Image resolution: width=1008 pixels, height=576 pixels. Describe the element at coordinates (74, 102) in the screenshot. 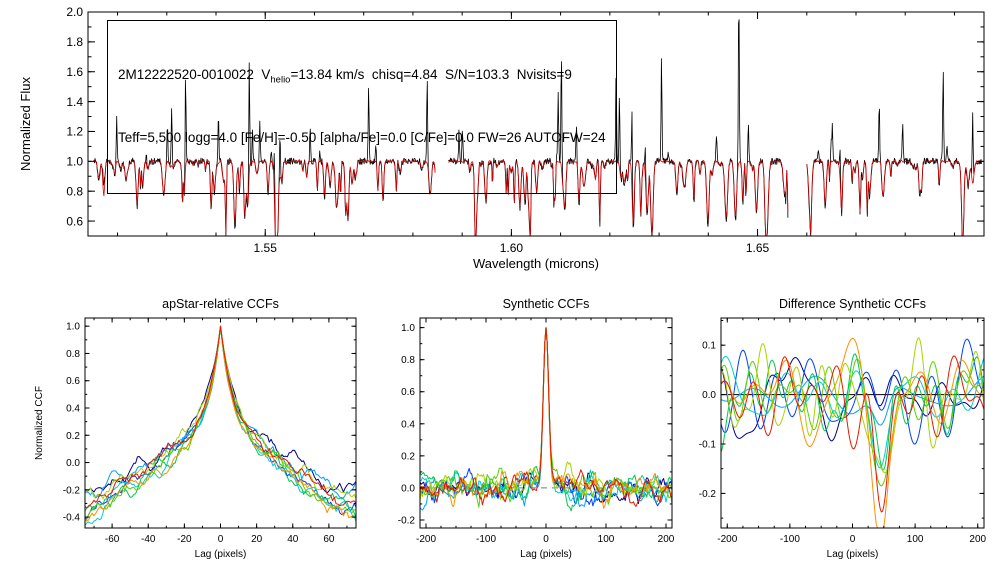

I see `spectrum-y-tick-label: 1.4` at that location.